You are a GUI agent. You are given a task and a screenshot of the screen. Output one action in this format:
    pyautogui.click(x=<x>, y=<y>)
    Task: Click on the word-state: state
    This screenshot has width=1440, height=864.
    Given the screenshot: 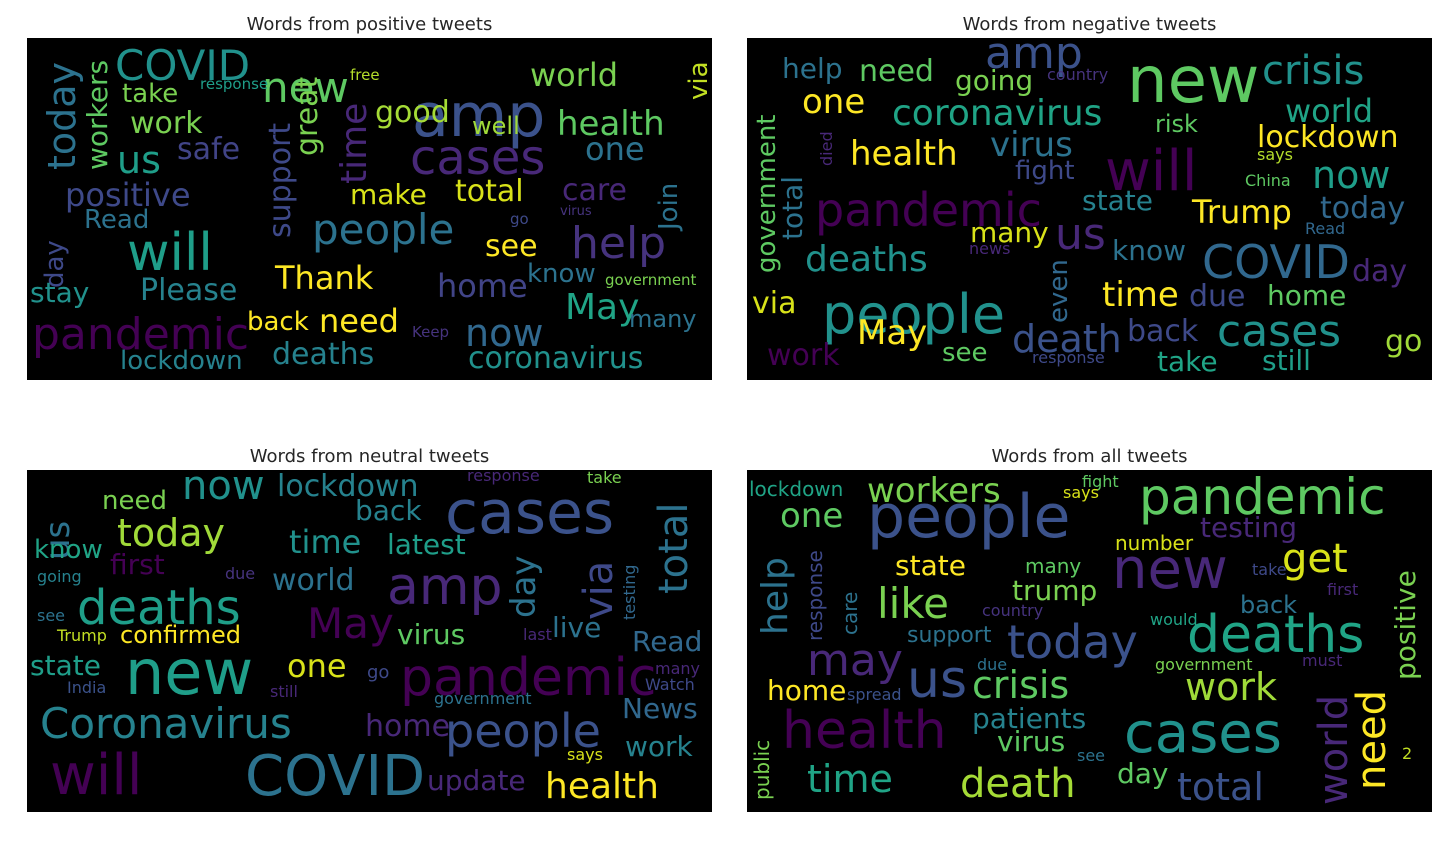 What is the action you would take?
    pyautogui.click(x=930, y=565)
    